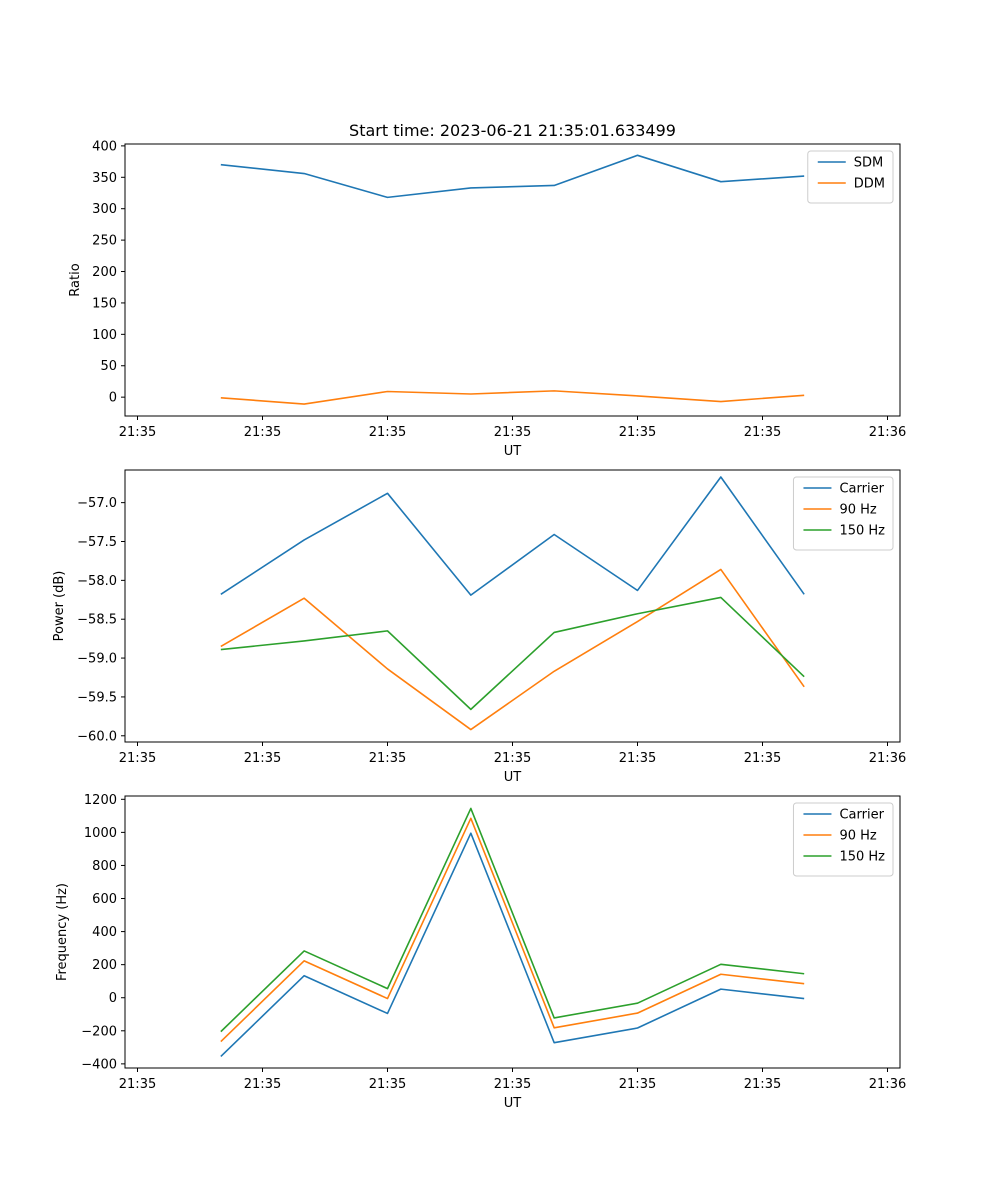 This screenshot has width=1000, height=1200. What do you see at coordinates (869, 184) in the screenshot?
I see `legend-entry: DDM` at bounding box center [869, 184].